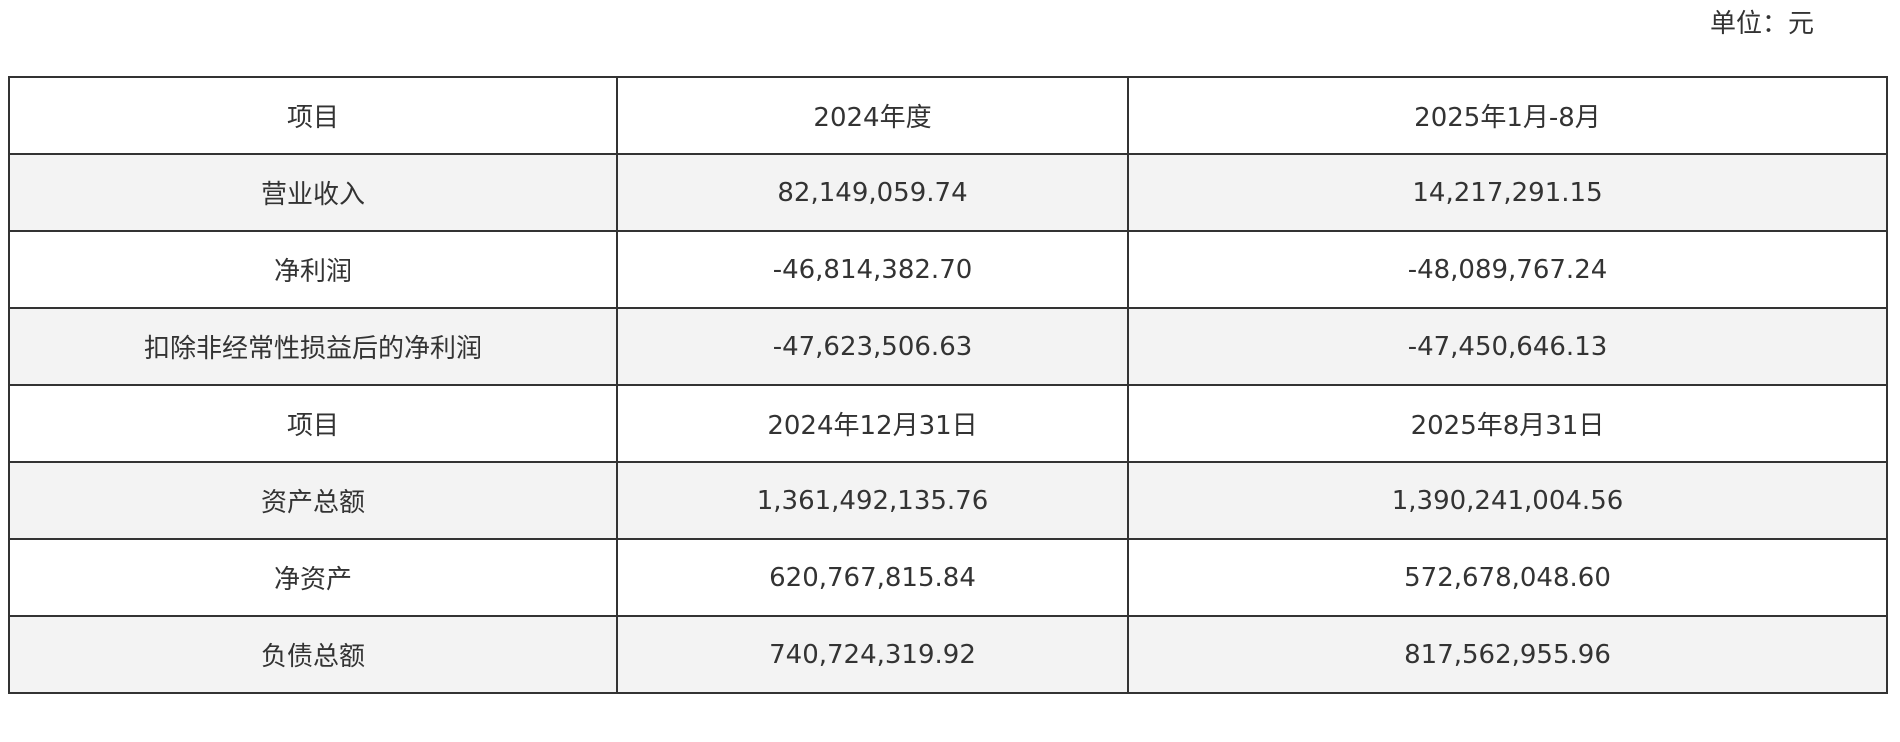 Image resolution: width=1900 pixels, height=742 pixels. I want to click on table-row: 营业收入 82,149,059.74 14,217,291.15, so click(948, 192).